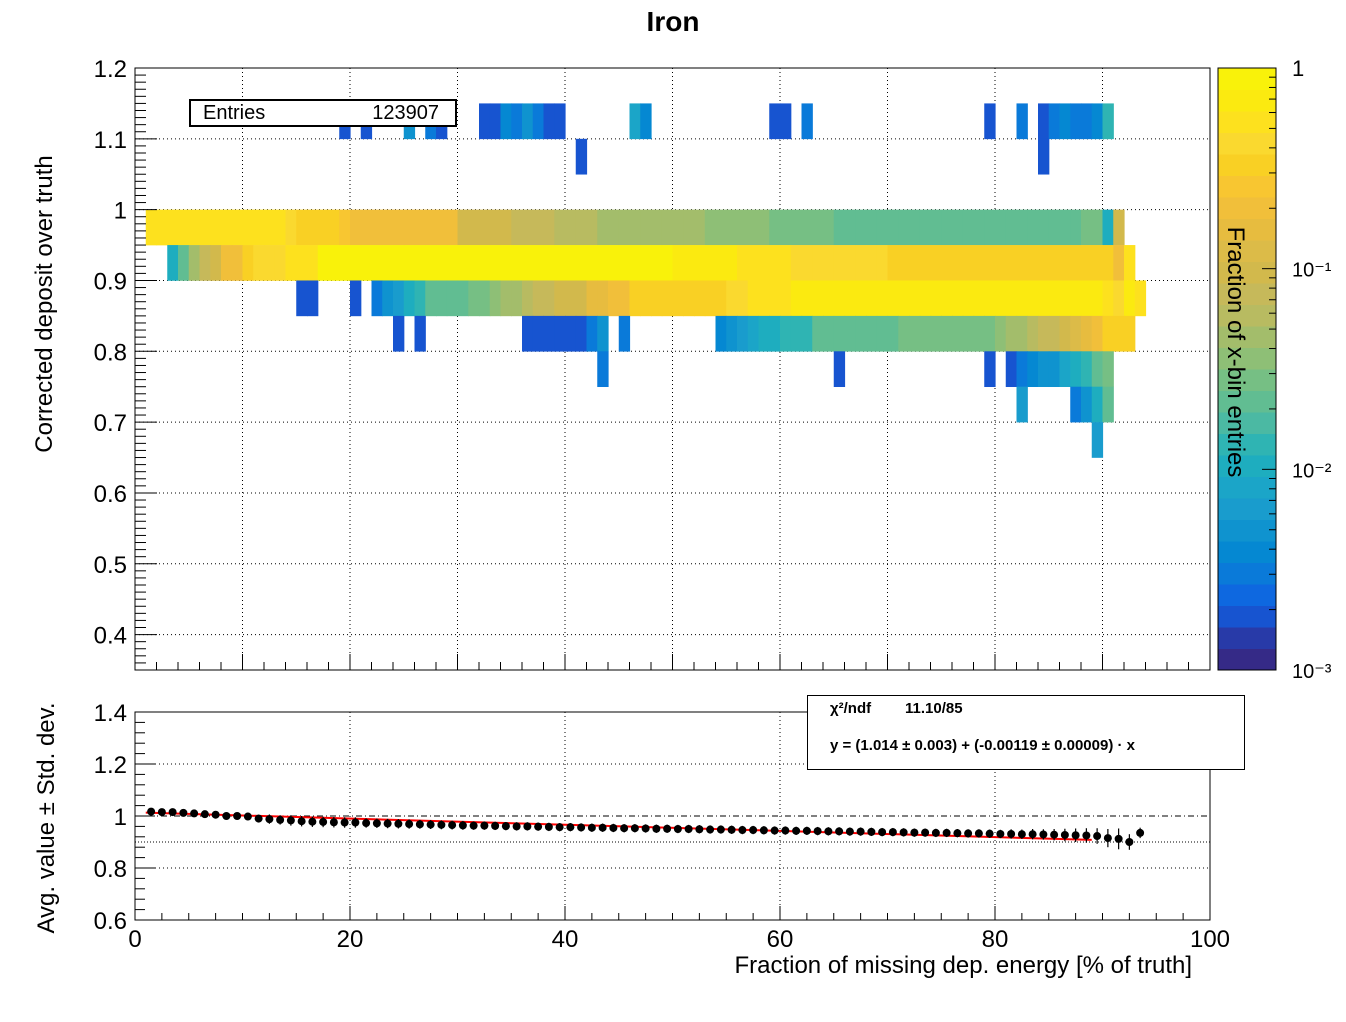 Image resolution: width=1346 pixels, height=1022 pixels. Describe the element at coordinates (234, 113) in the screenshot. I see `stats-entries-label: Entries` at that location.